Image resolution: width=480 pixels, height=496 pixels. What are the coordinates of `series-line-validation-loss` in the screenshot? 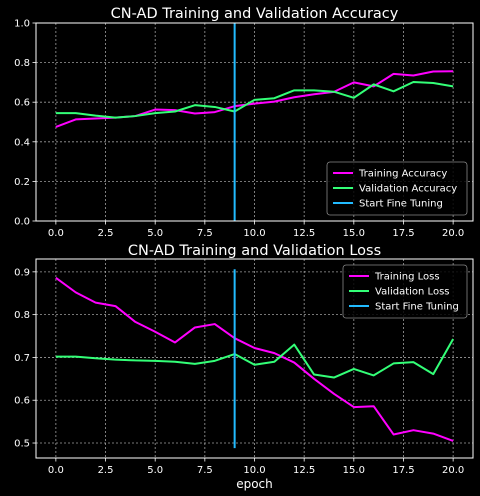 It's located at (255, 358).